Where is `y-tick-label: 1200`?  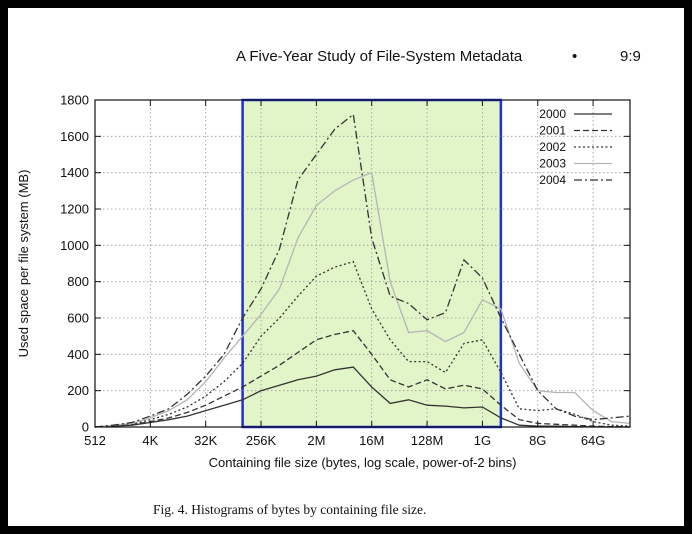
y-tick-label: 1200 is located at coordinates (74, 209).